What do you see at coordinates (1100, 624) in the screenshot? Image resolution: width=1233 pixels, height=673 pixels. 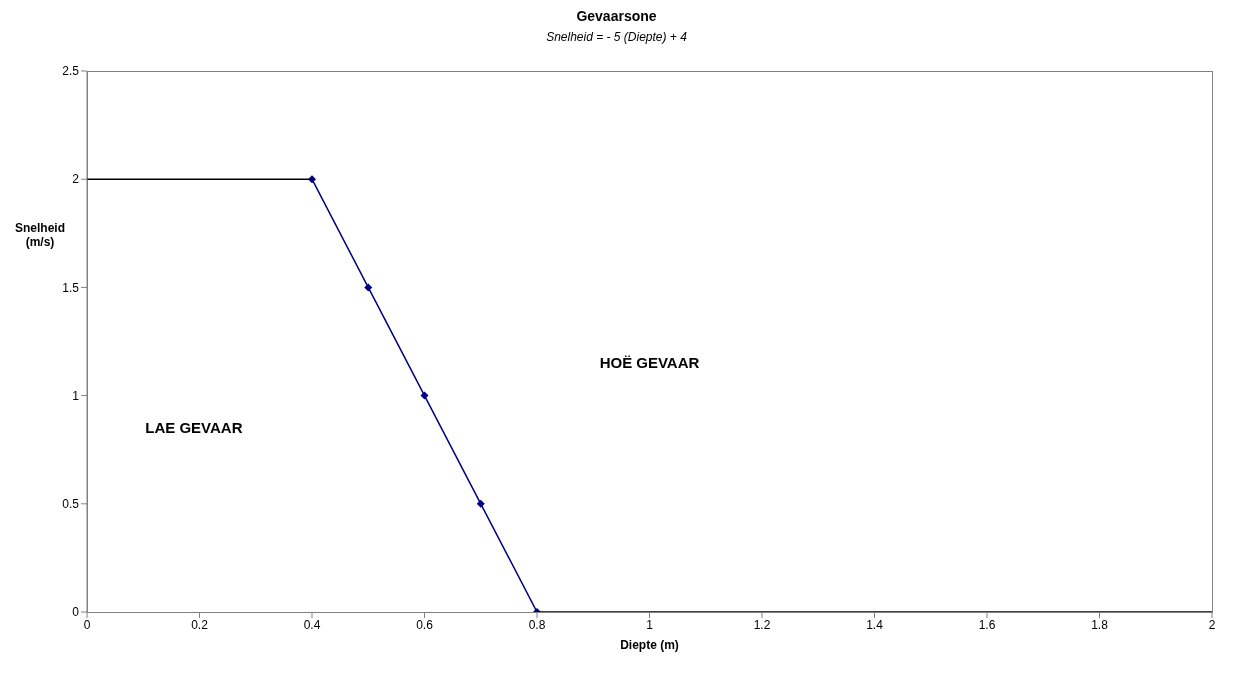 I see `x-tick-label: 1.8` at bounding box center [1100, 624].